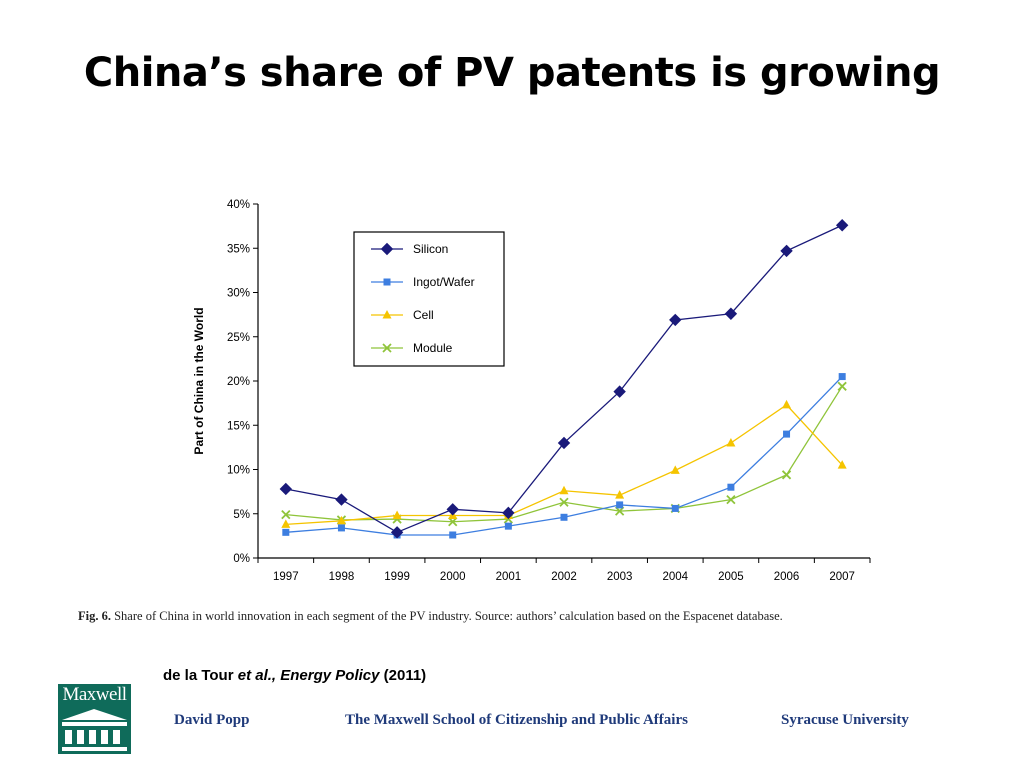 This screenshot has width=1024, height=768. I want to click on figure-caption-label: Fig. 6., so click(94, 616).